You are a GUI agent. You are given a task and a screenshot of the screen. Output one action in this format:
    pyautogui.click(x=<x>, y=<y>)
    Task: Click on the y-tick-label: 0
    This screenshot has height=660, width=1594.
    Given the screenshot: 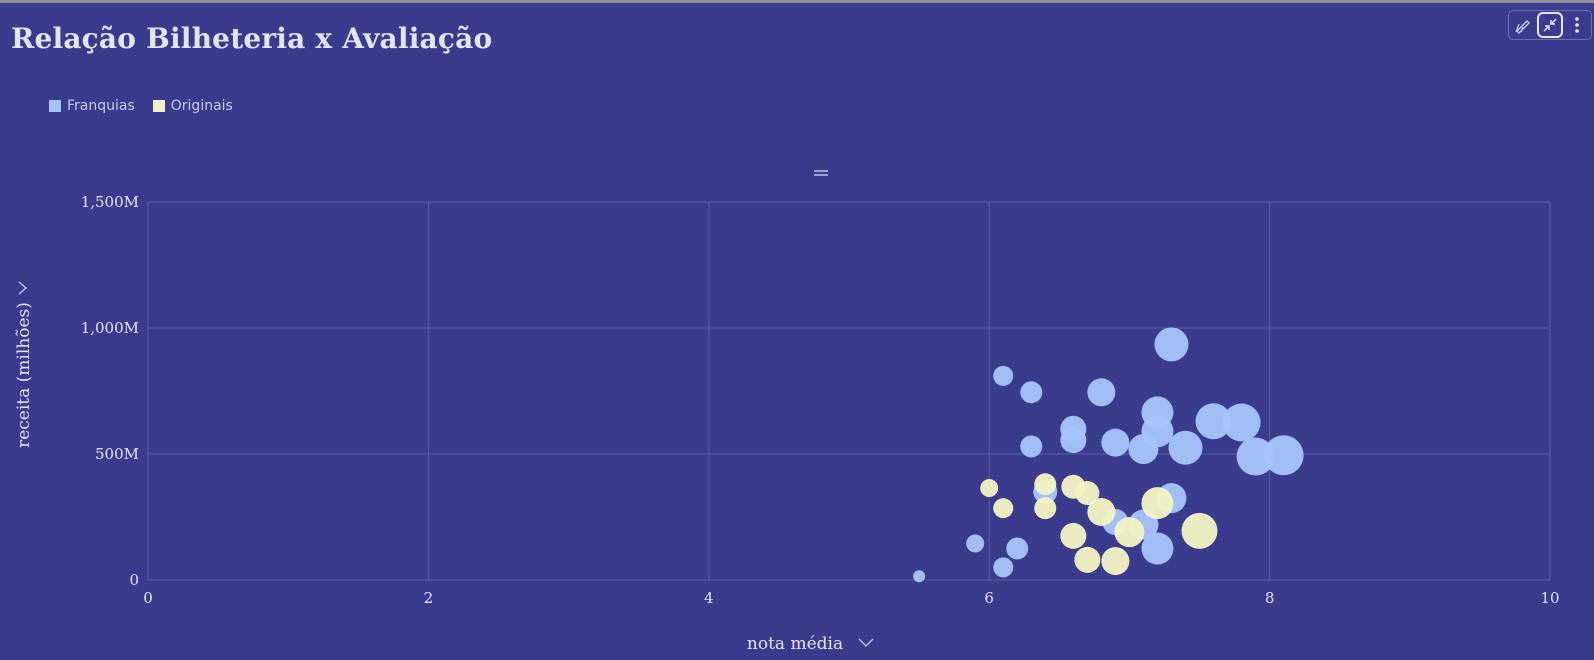 What is the action you would take?
    pyautogui.click(x=134, y=580)
    